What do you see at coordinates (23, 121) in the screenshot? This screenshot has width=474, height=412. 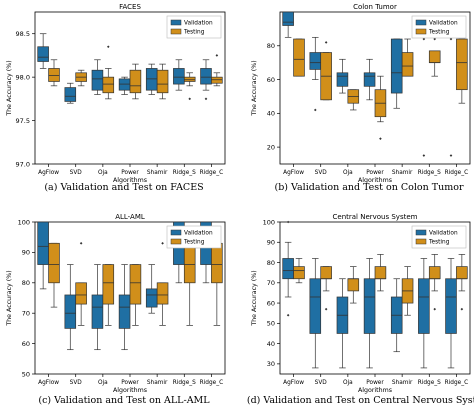 I see `y-tick-label: 97.5` at bounding box center [23, 121].